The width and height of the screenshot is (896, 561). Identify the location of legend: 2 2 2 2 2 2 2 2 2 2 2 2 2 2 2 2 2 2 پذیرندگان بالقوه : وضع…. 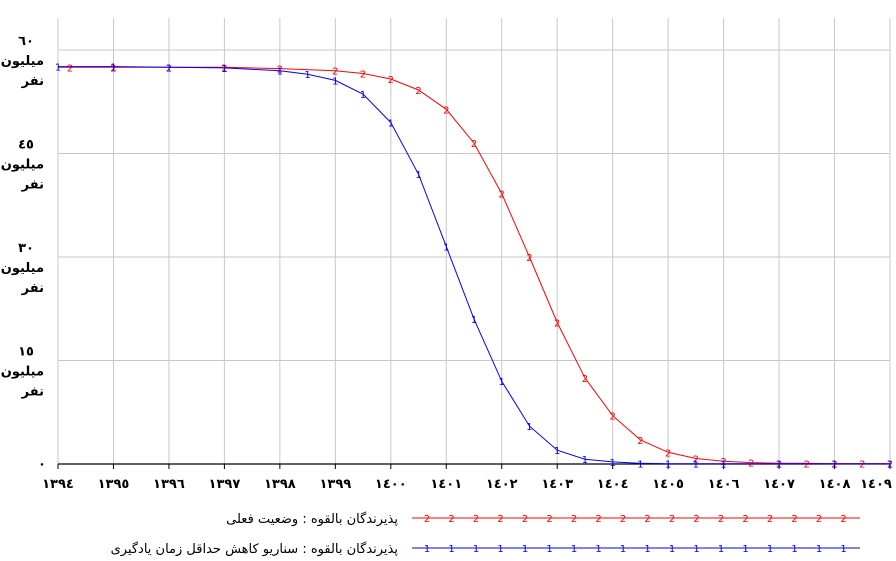
(485, 534).